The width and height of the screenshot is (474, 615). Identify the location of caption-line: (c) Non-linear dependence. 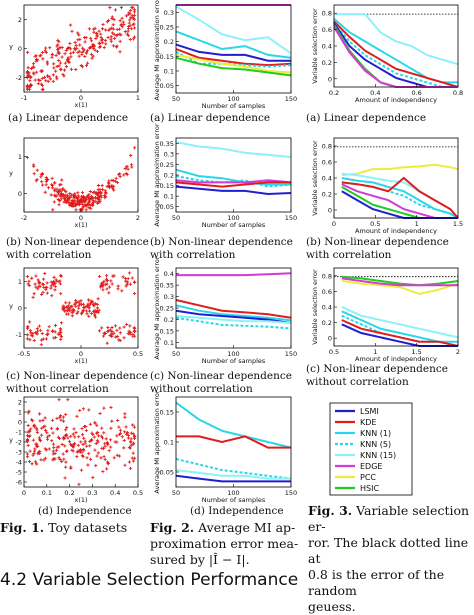
(77, 376).